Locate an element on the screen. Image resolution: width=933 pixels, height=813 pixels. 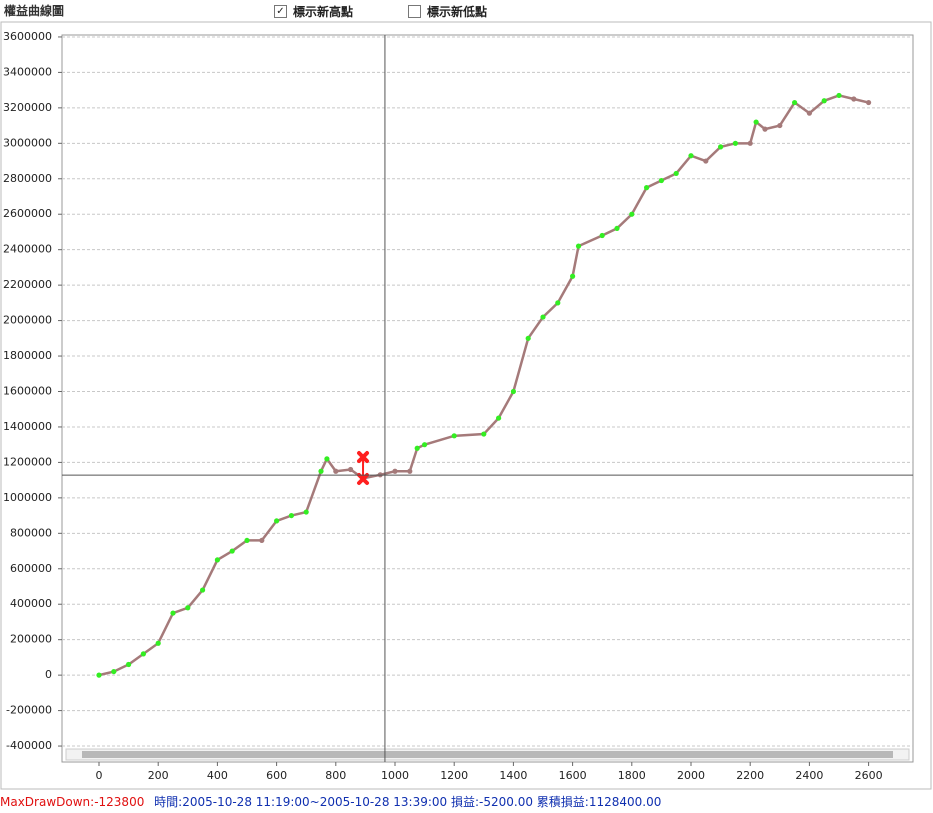
y-tick-label: 3600000 is located at coordinates (27, 36).